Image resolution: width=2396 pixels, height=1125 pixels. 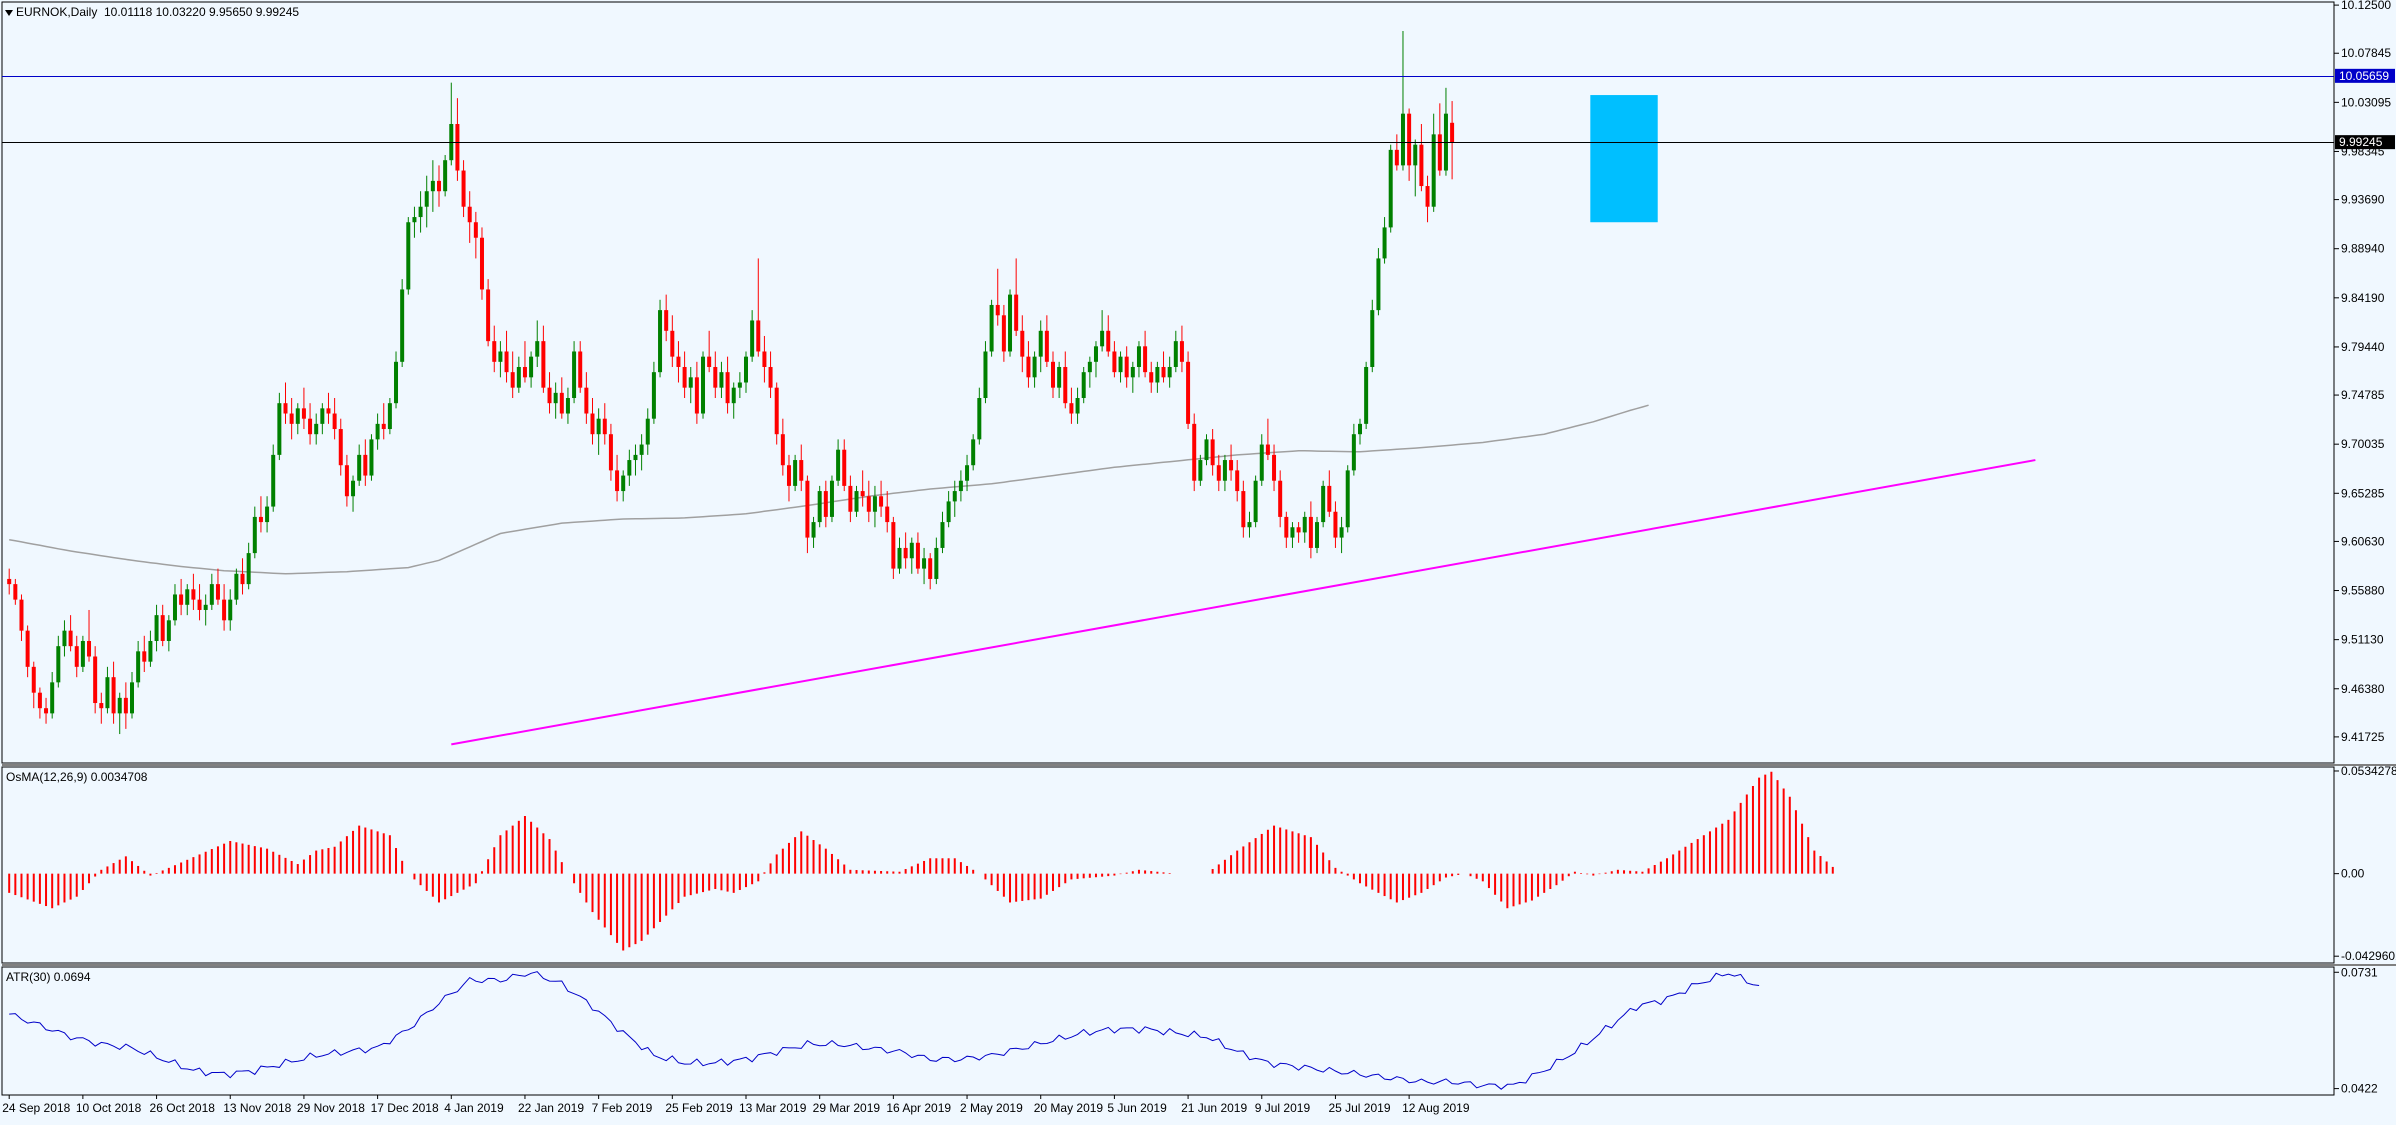 What do you see at coordinates (1283, 1108) in the screenshot?
I see `date-axis-label: 9 Jul 2019` at bounding box center [1283, 1108].